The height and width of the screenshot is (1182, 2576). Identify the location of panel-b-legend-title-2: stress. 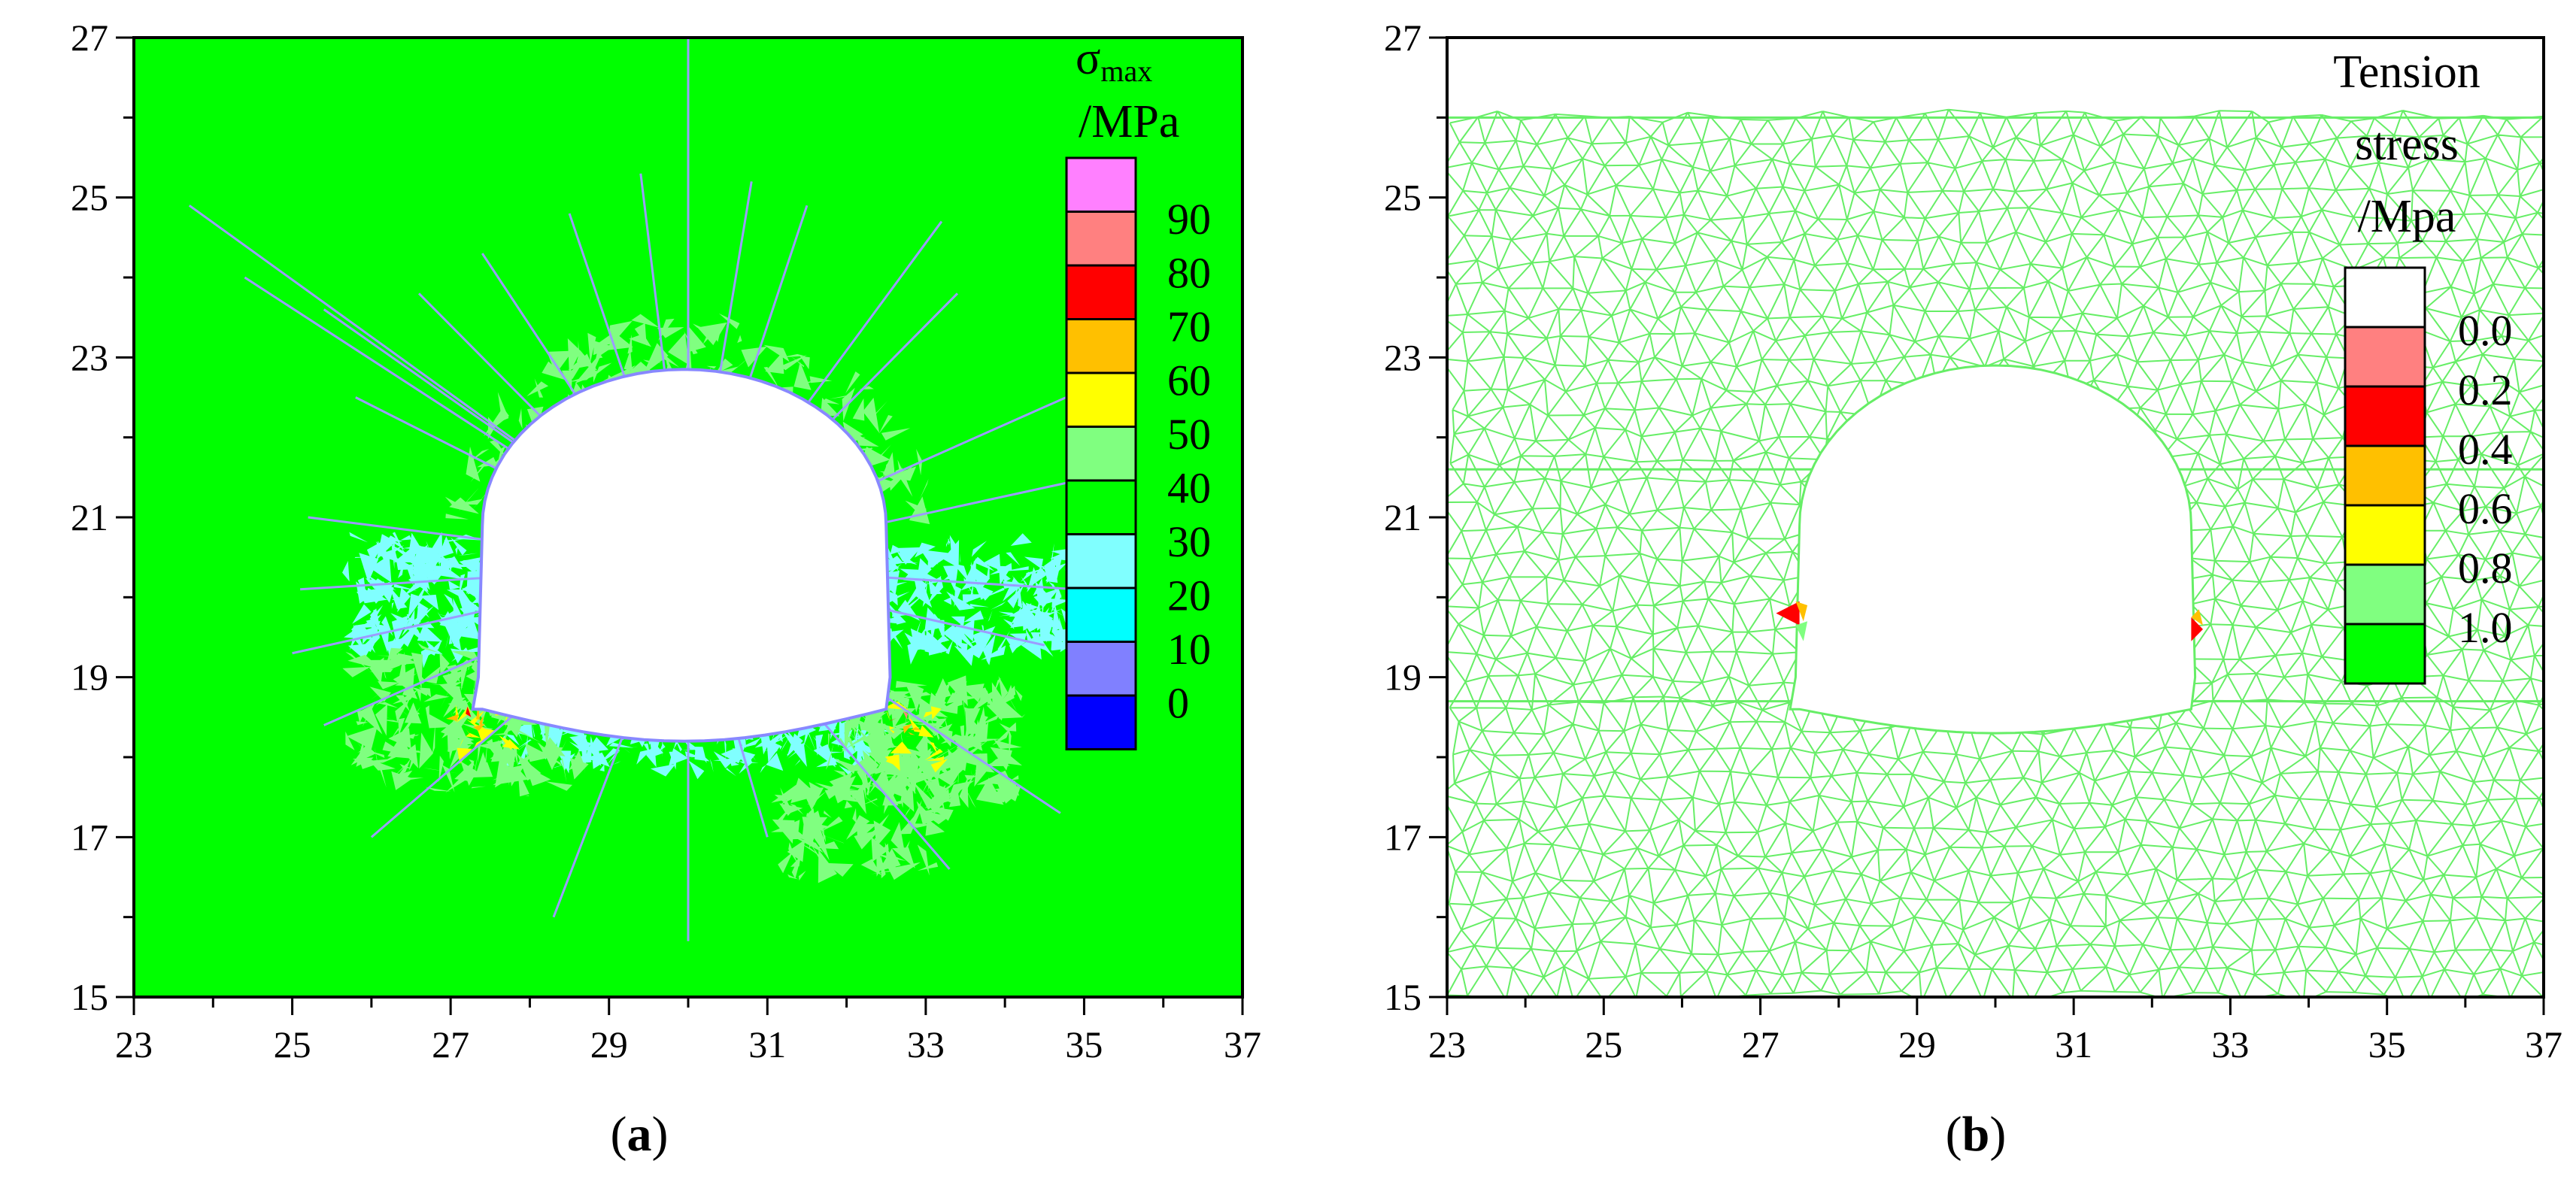
(2407, 144).